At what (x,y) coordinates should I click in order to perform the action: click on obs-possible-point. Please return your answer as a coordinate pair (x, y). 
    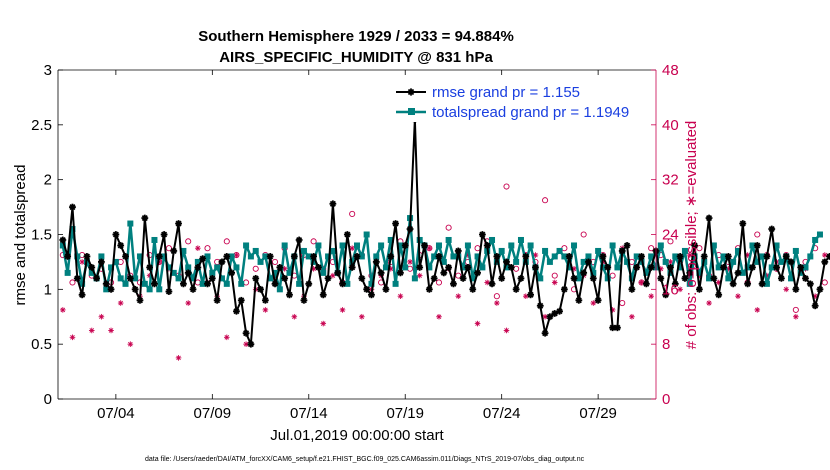
    Looking at the image, I should click on (554, 275).